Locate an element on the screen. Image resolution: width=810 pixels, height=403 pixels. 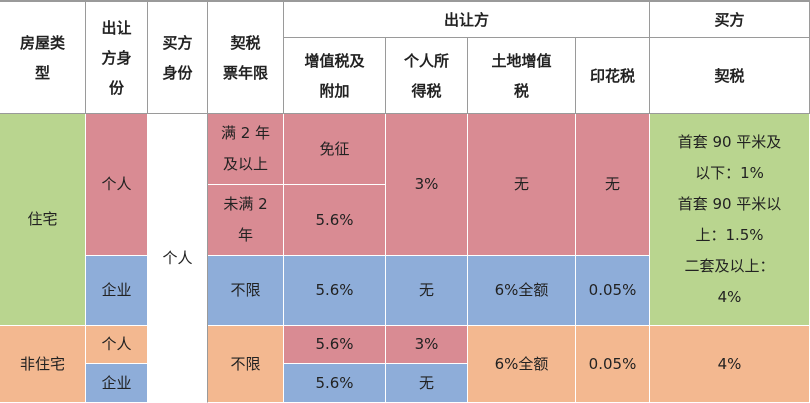
cell-non-res-enterprise: 企业 is located at coordinates (117, 383).